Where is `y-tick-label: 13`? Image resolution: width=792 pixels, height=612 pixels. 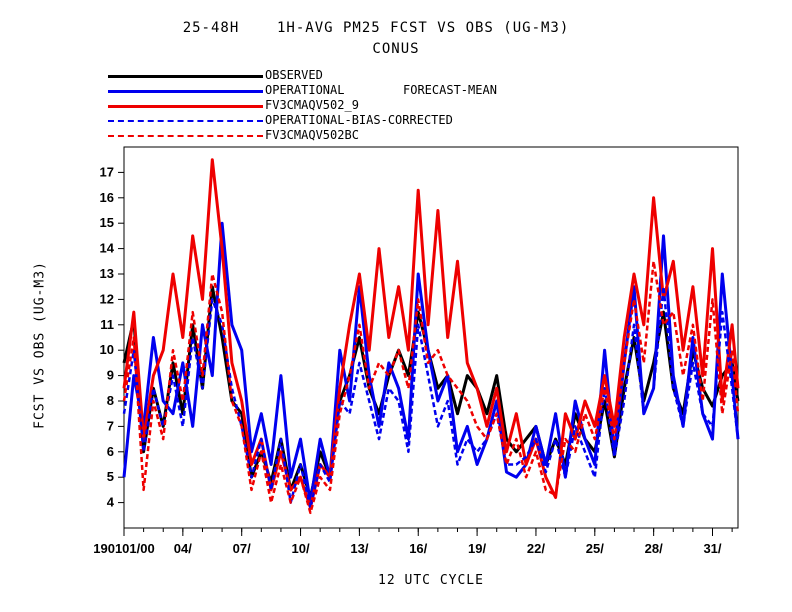 y-tick-label: 13 is located at coordinates (107, 273).